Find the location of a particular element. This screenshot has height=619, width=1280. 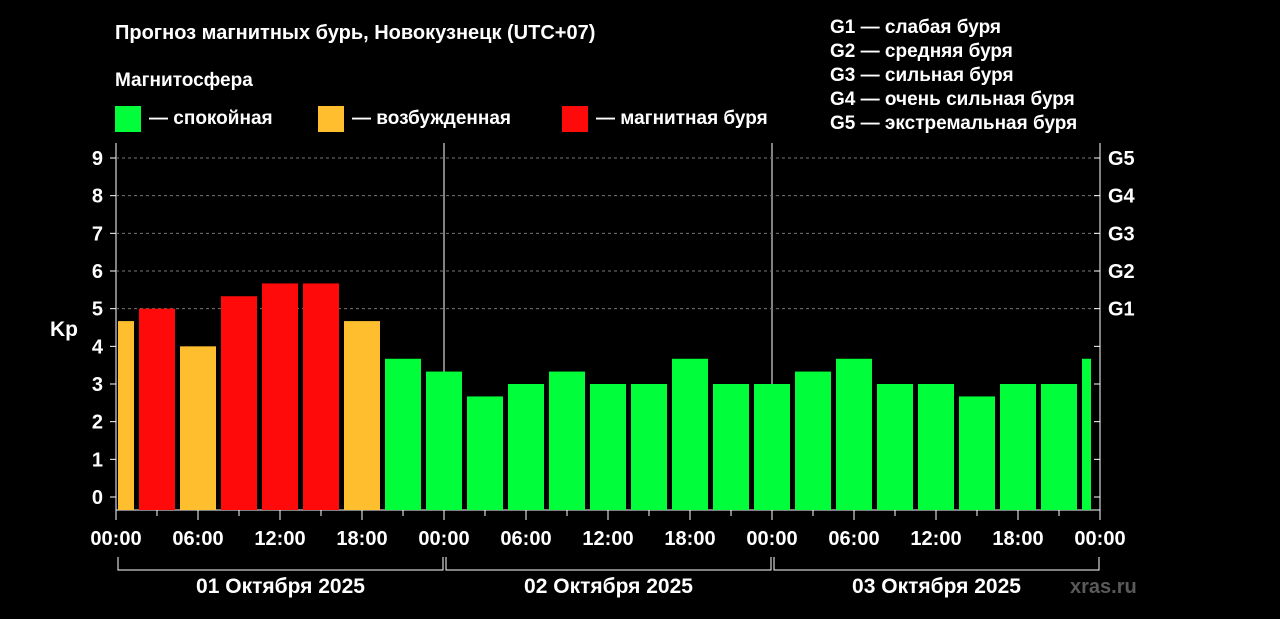

legend-item-quiet: — спокойная is located at coordinates (194, 119).